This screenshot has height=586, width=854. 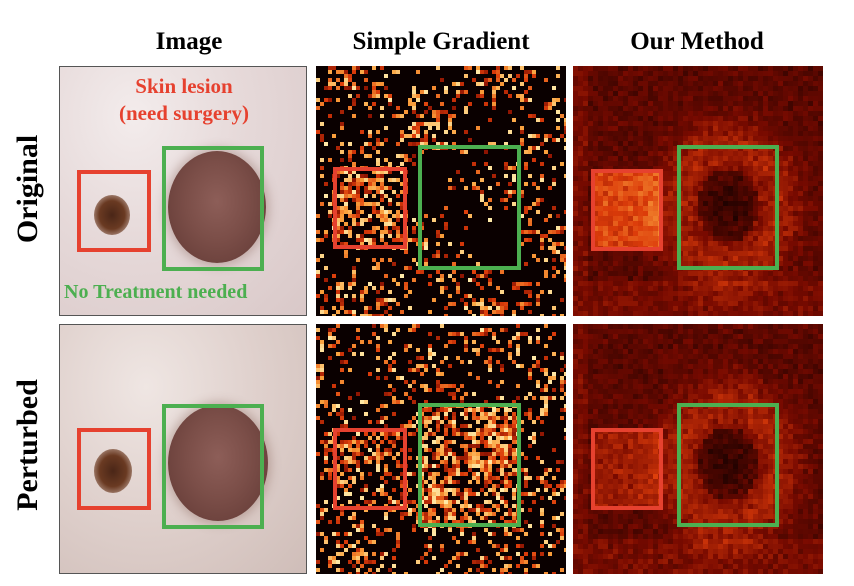 I want to click on method-heatmap-original, so click(x=698, y=191).